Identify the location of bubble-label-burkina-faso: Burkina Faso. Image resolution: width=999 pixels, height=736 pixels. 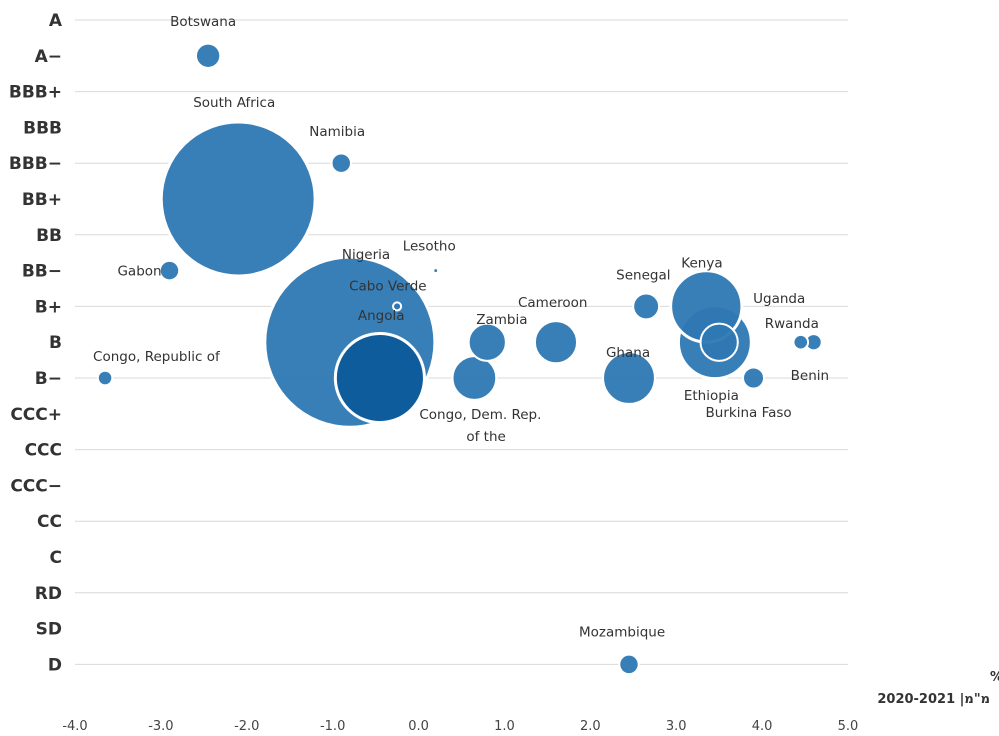
(749, 413).